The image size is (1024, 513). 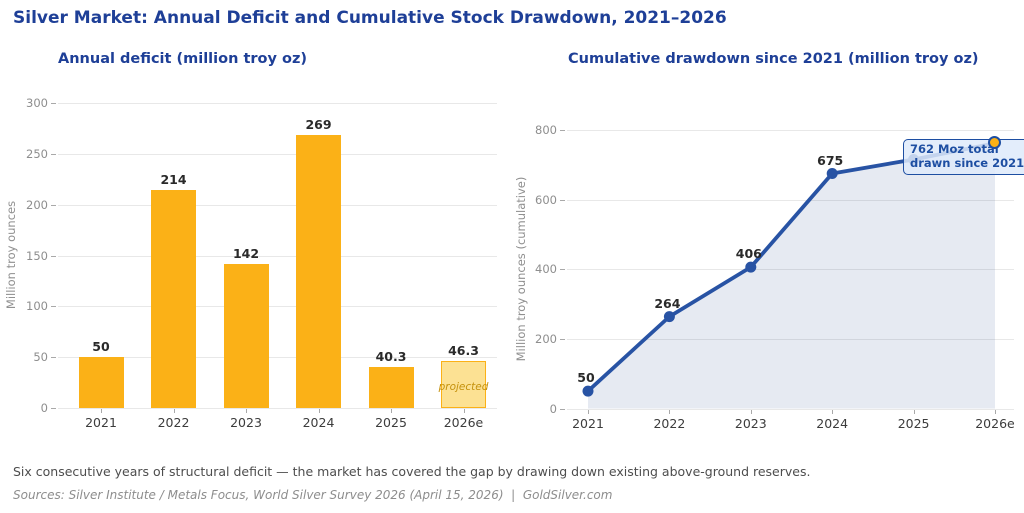 I want to click on y-tick-label: 400, so click(x=546, y=269).